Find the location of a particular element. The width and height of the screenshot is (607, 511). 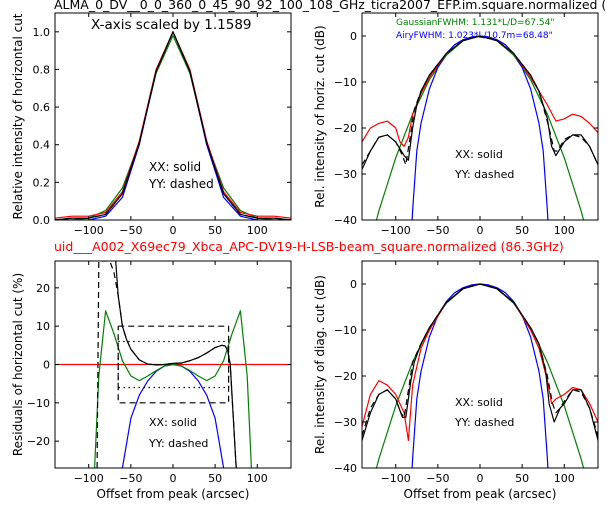

annotation-text: GaussianFWHM: 1.131*L/D=67.54" is located at coordinates (475, 23).